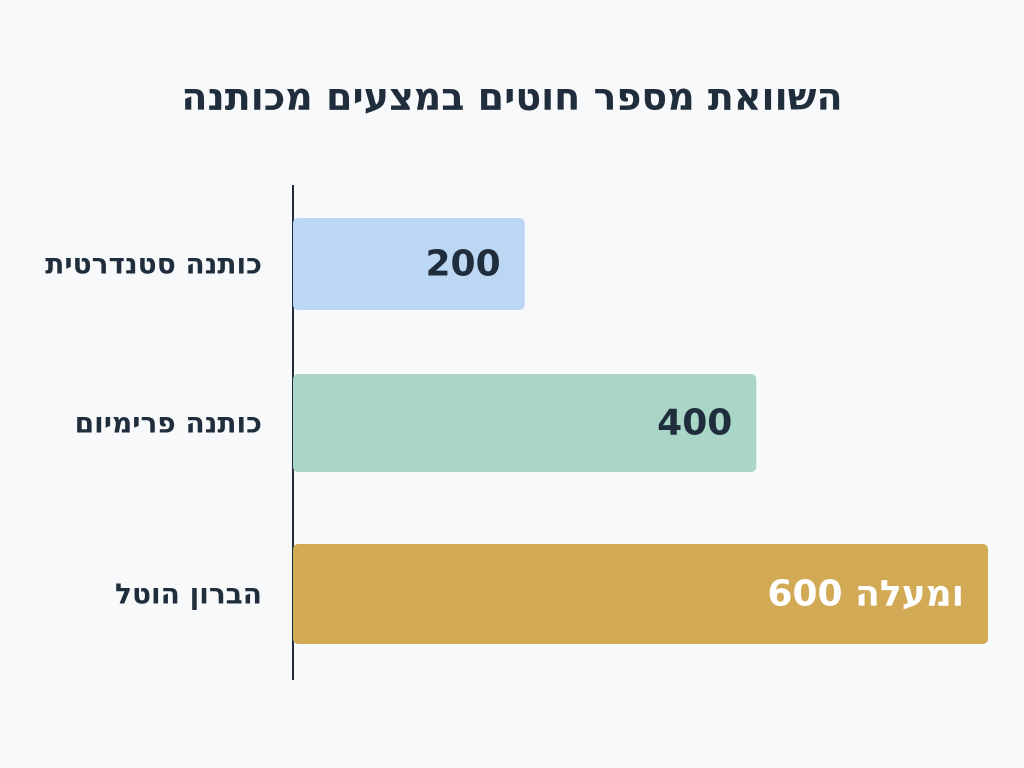 The width and height of the screenshot is (1024, 768). What do you see at coordinates (865, 594) in the screenshot?
I see `value-label-3: 600 ומעלה` at bounding box center [865, 594].